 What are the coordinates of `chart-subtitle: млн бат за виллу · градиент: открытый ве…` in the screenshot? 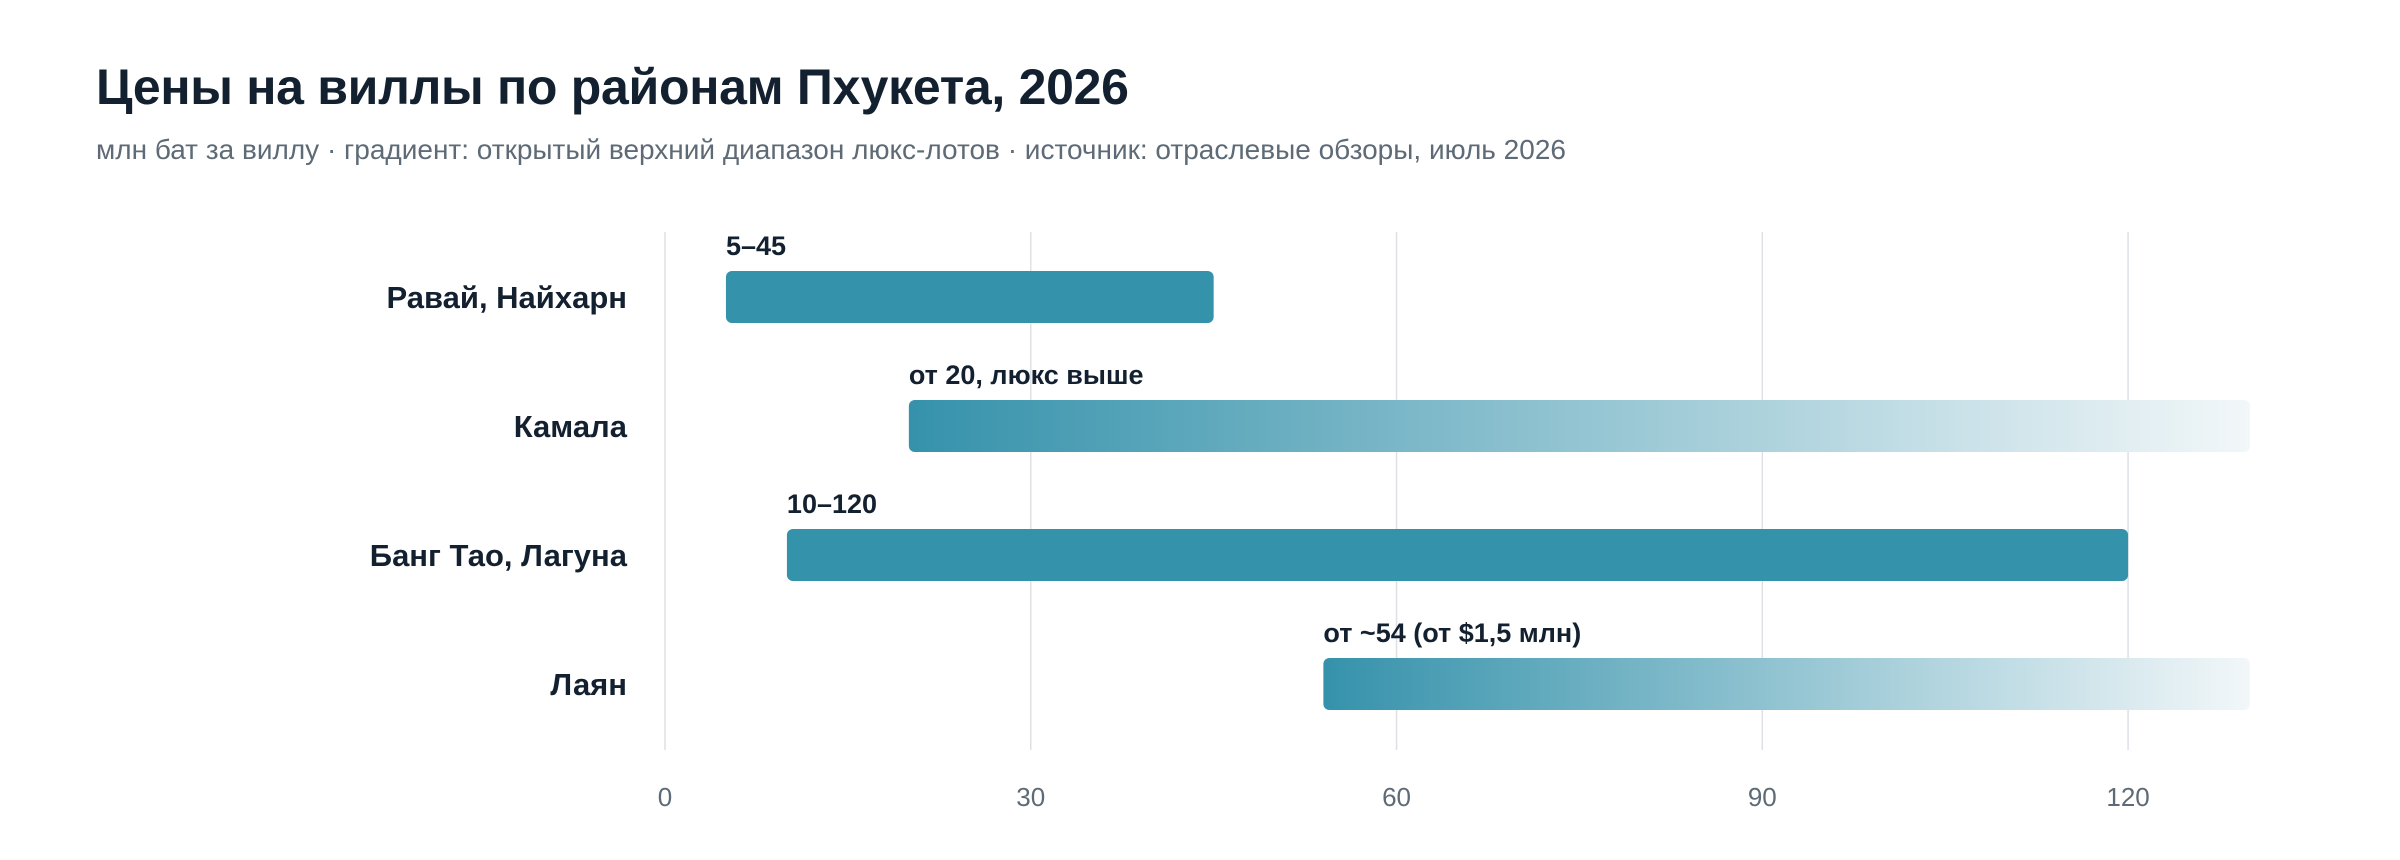 It's located at (831, 149).